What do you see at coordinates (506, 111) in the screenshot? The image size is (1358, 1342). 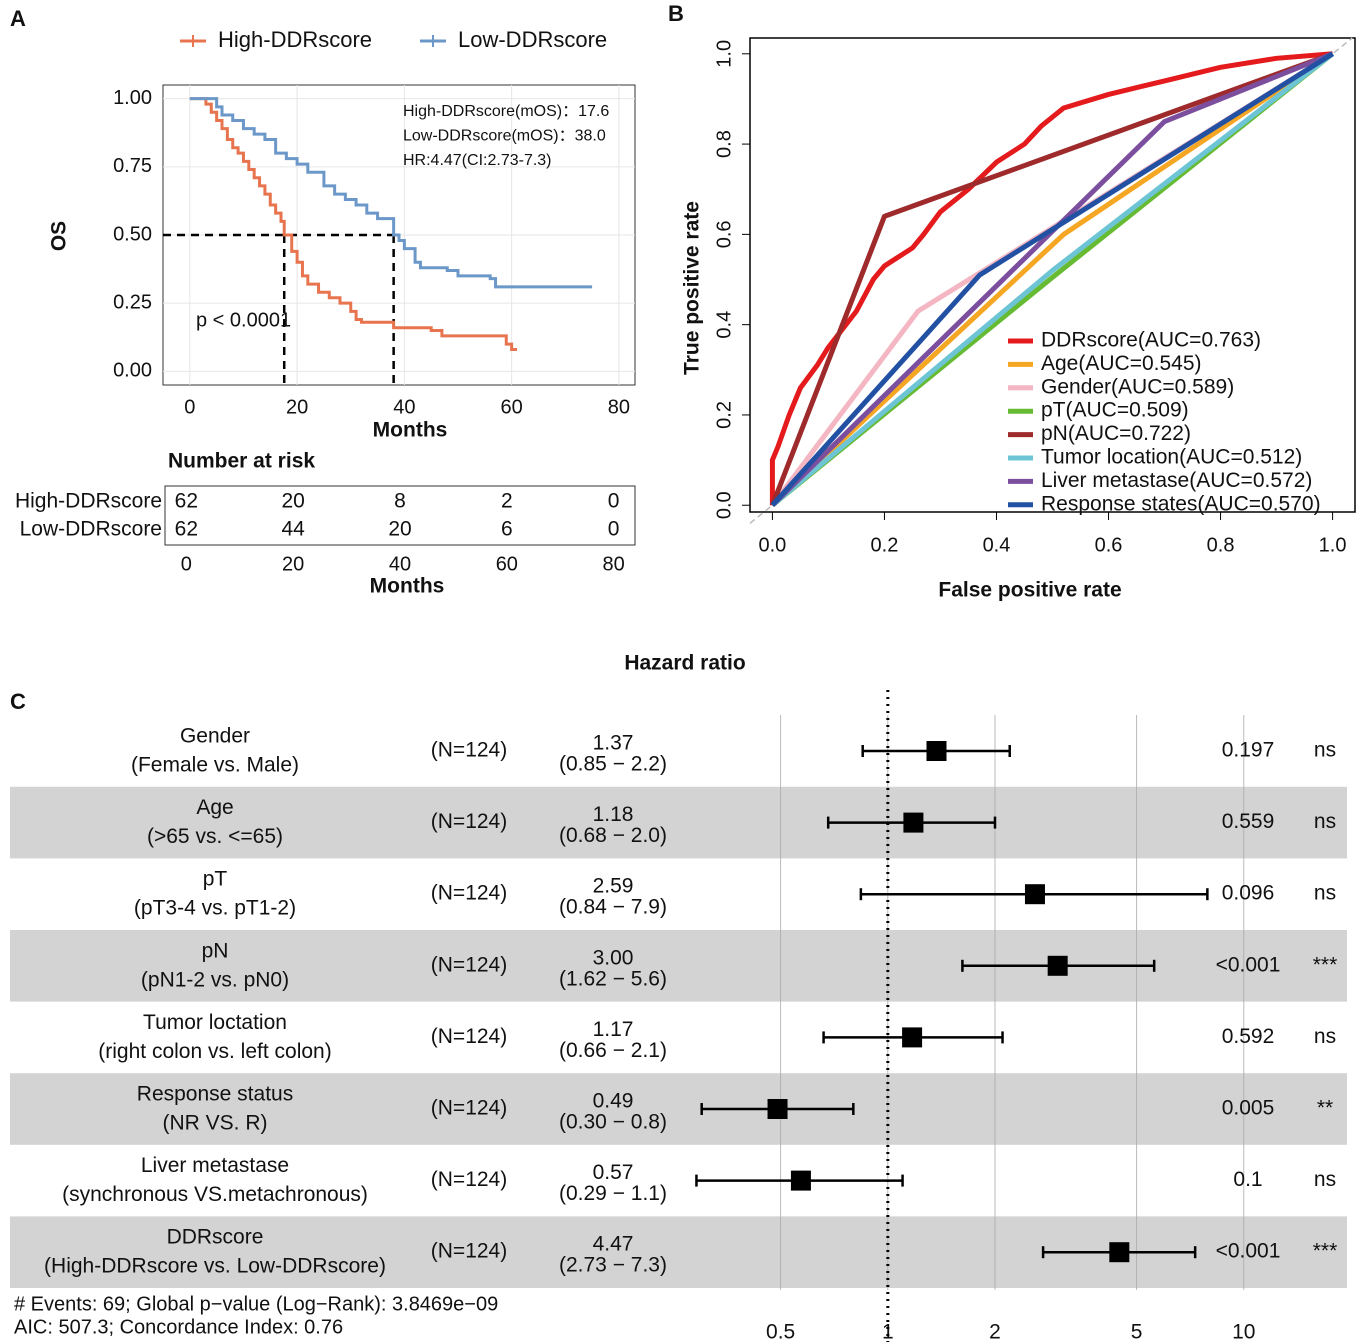 I see `annotation: High-DDRscore(mOS)：17.6` at bounding box center [506, 111].